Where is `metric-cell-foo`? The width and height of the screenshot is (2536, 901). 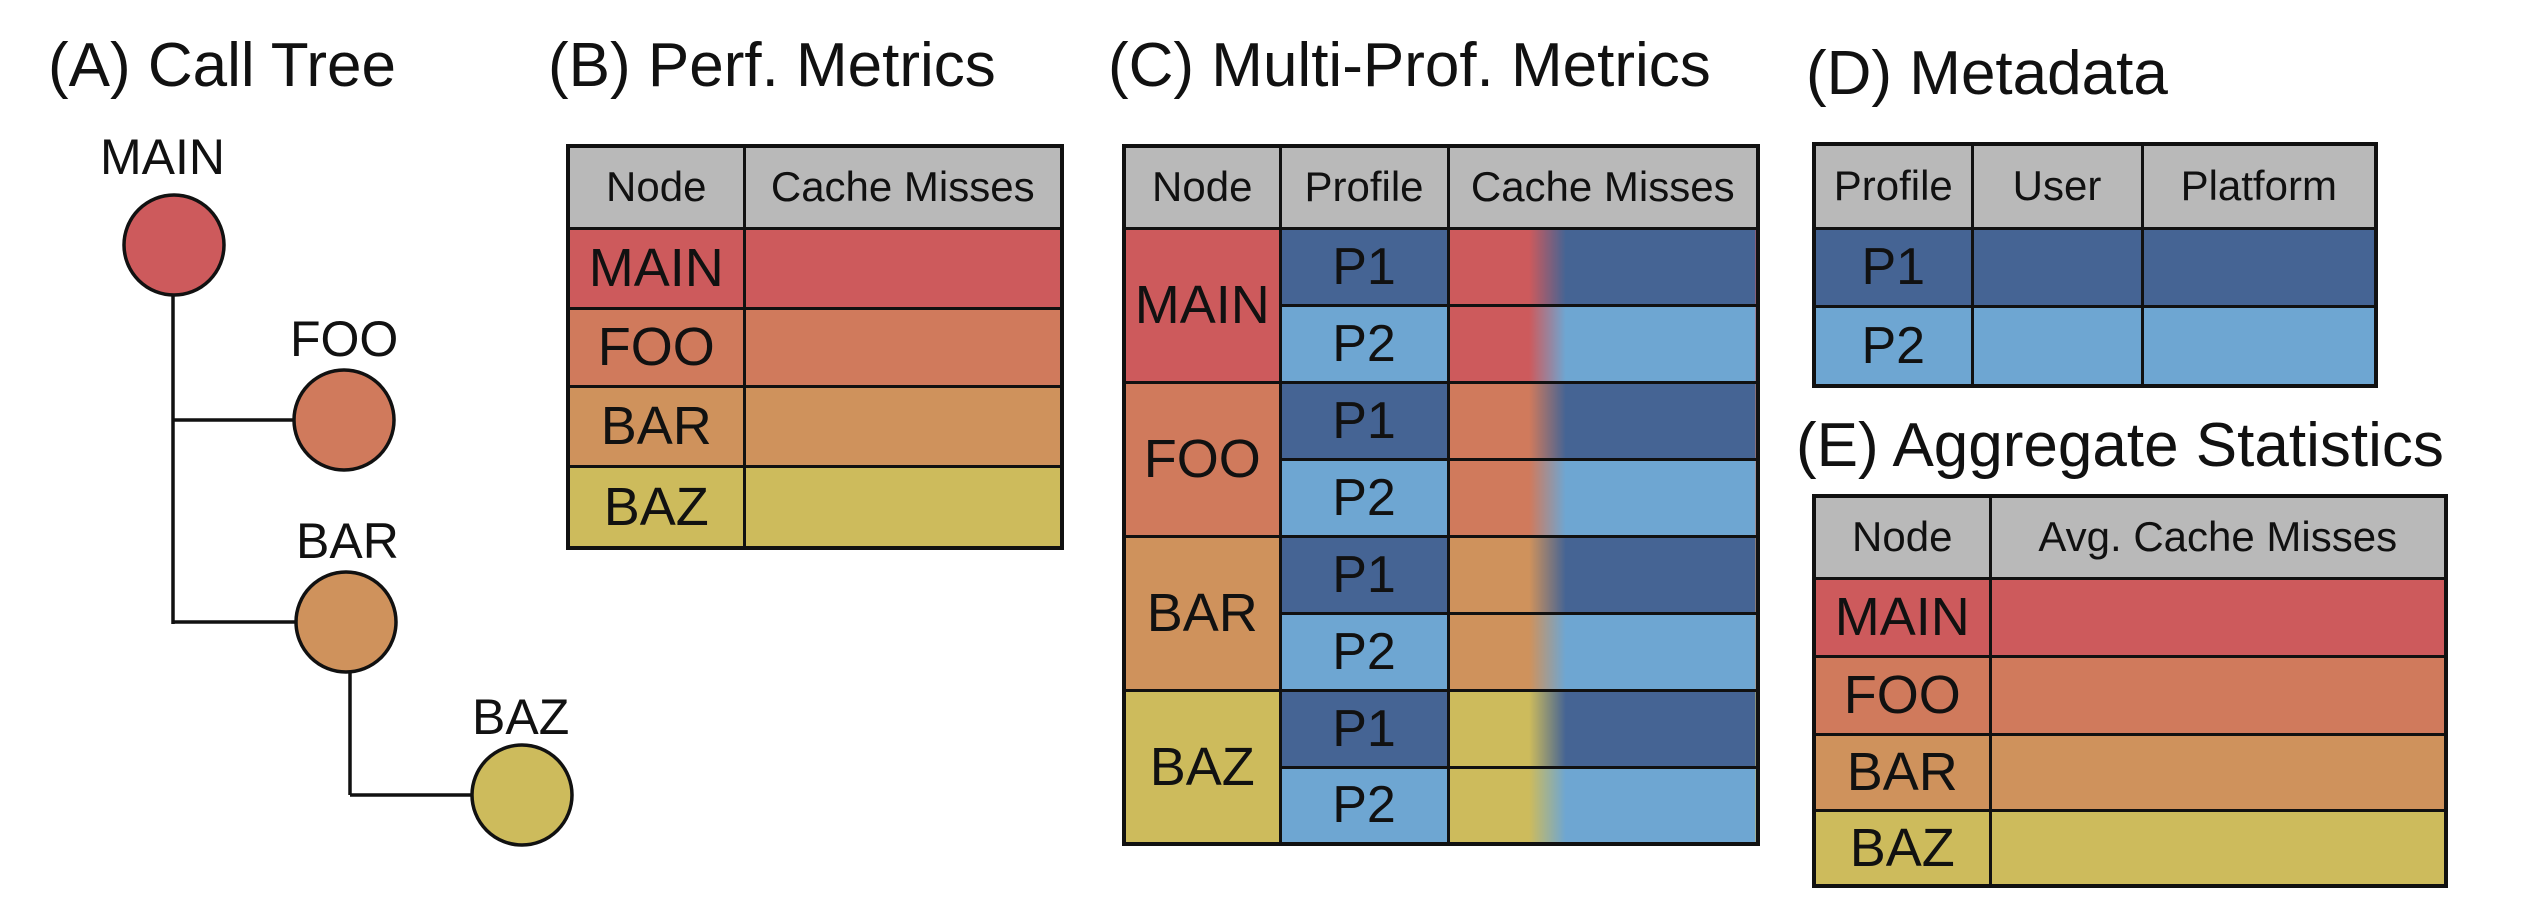 metric-cell-foo is located at coordinates (903, 347).